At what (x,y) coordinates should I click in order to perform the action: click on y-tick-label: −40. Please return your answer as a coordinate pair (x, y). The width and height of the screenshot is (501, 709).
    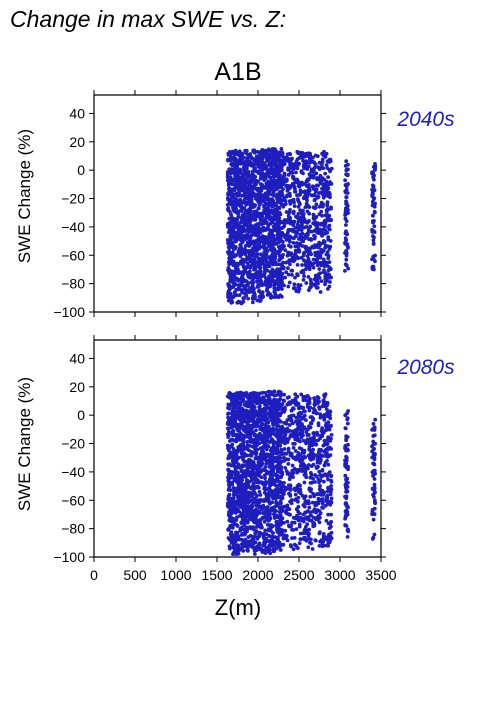
    Looking at the image, I should click on (73, 227).